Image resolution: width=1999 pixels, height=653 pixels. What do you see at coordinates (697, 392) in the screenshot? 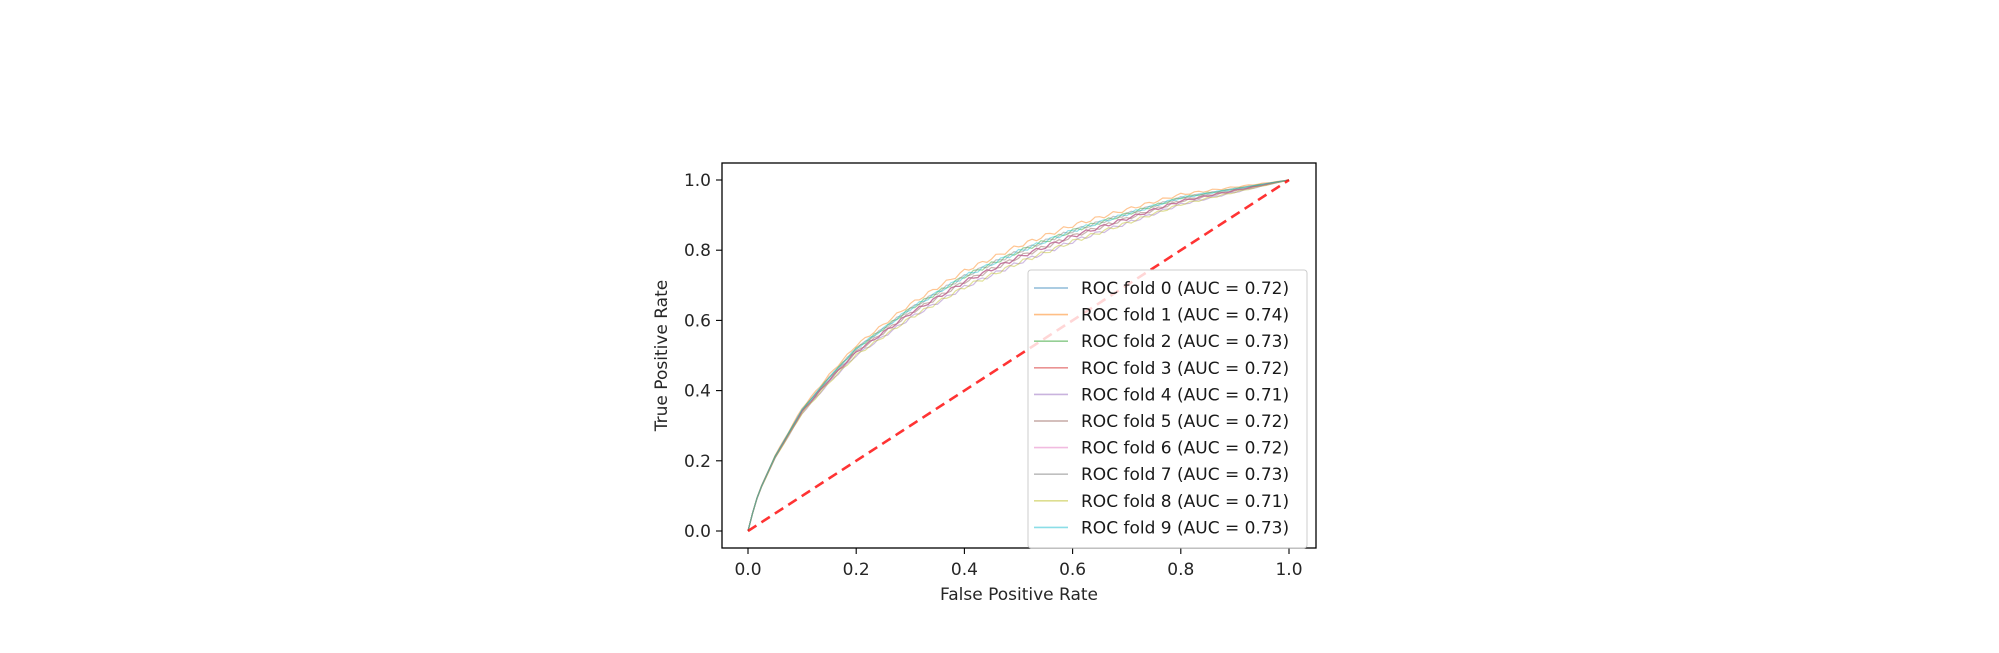
I see `y-tick-label: 0.4` at bounding box center [697, 392].